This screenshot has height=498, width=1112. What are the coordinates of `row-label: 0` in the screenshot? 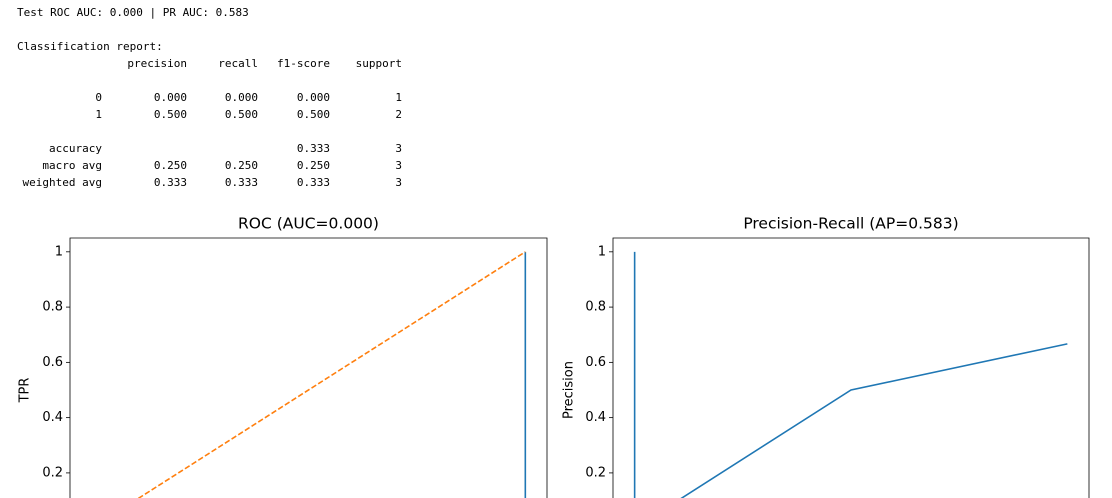 It's located at (98, 97).